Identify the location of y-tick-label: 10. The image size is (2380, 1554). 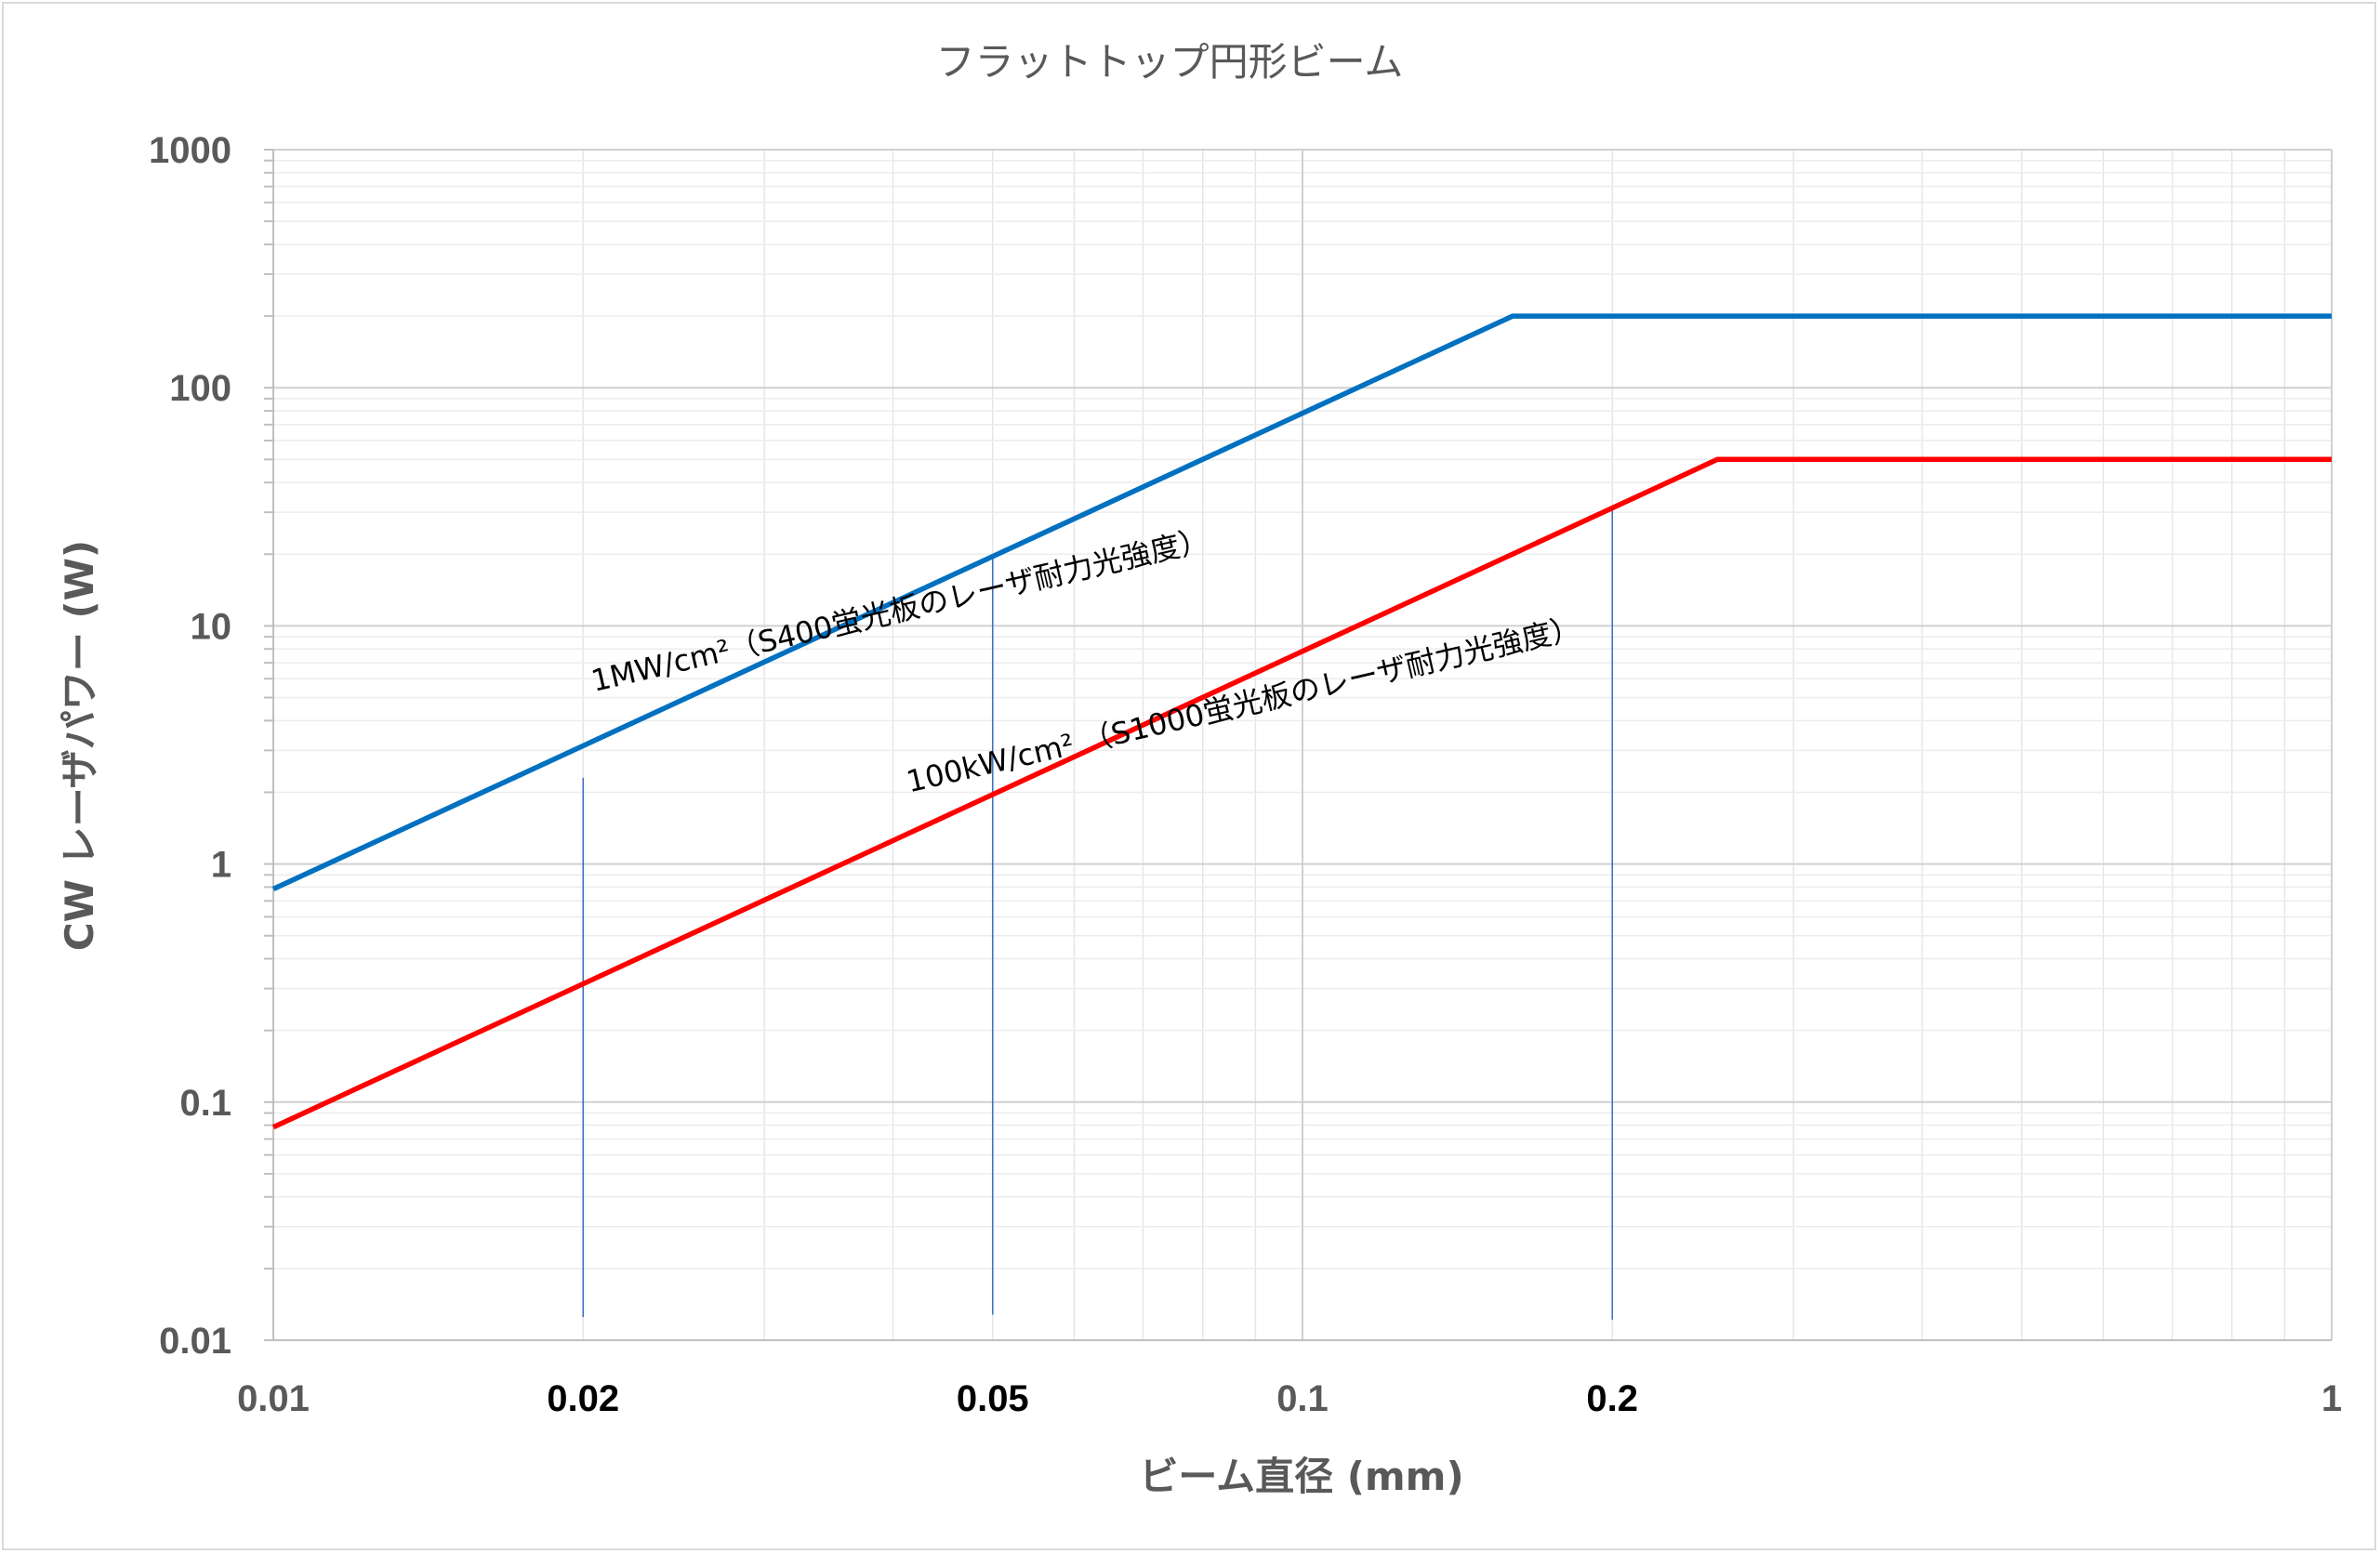
(211, 626).